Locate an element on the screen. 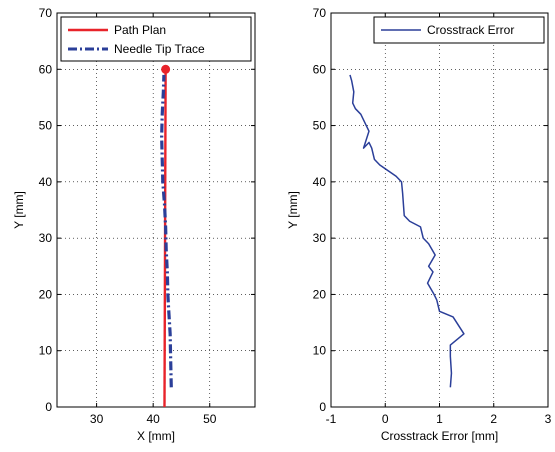 The image size is (555, 452). legend: Path Plan Needle Tip Trace is located at coordinates (156, 39).